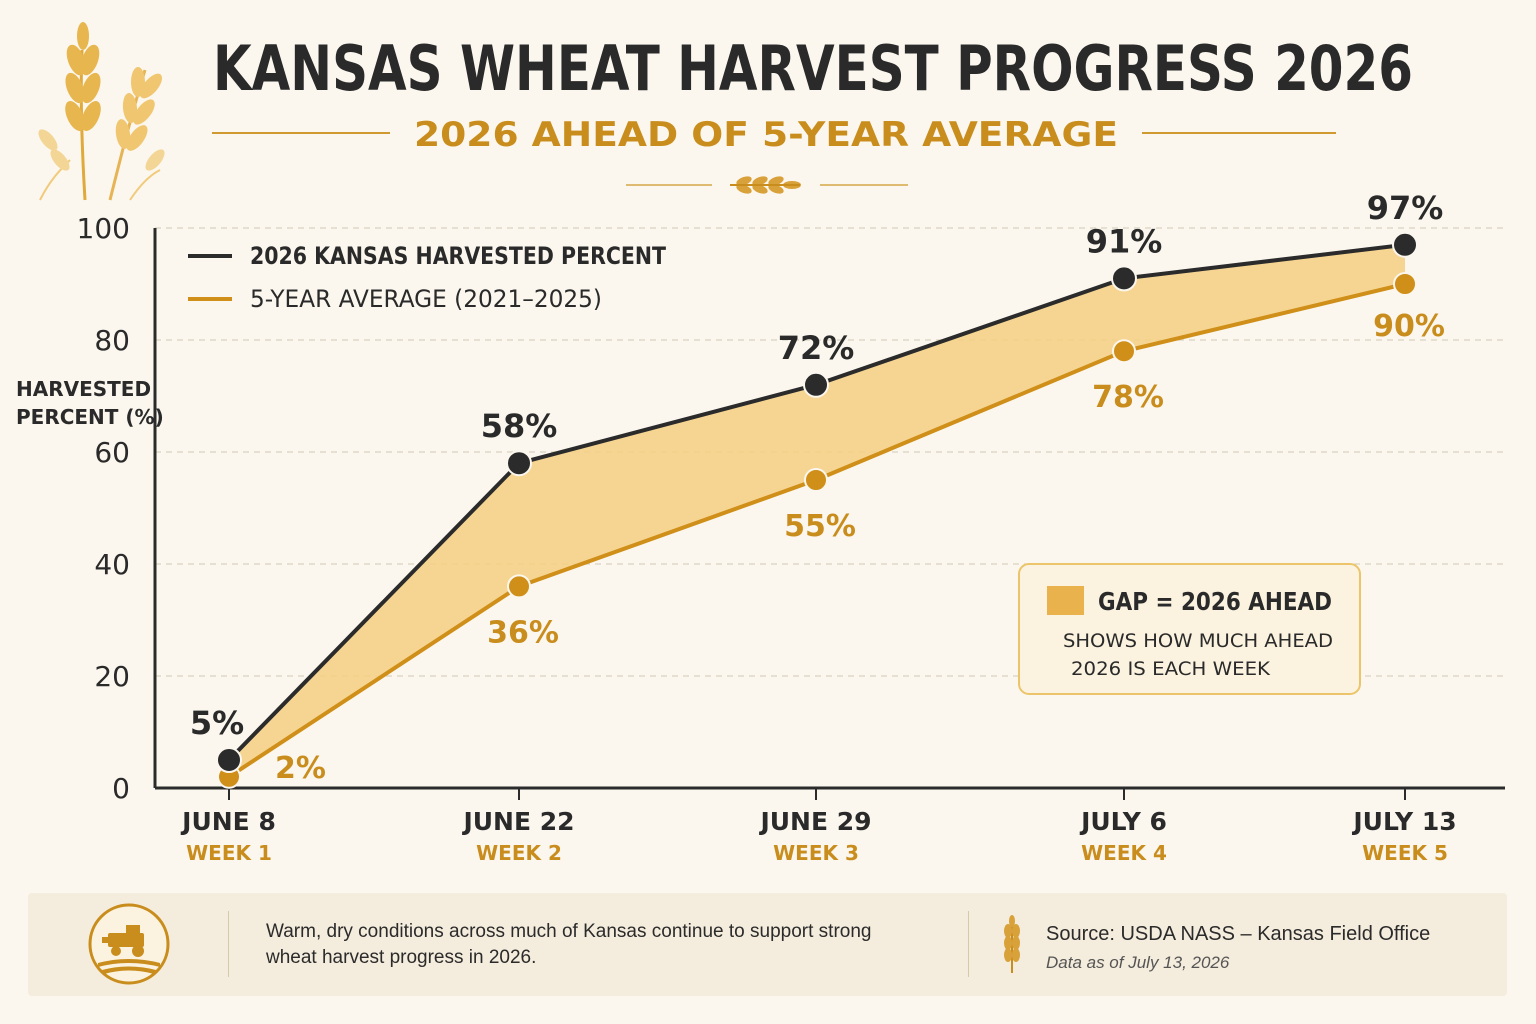 The width and height of the screenshot is (1536, 1024). Describe the element at coordinates (1138, 962) in the screenshot. I see `data-as-of: Data as of July 13, 2026` at that location.